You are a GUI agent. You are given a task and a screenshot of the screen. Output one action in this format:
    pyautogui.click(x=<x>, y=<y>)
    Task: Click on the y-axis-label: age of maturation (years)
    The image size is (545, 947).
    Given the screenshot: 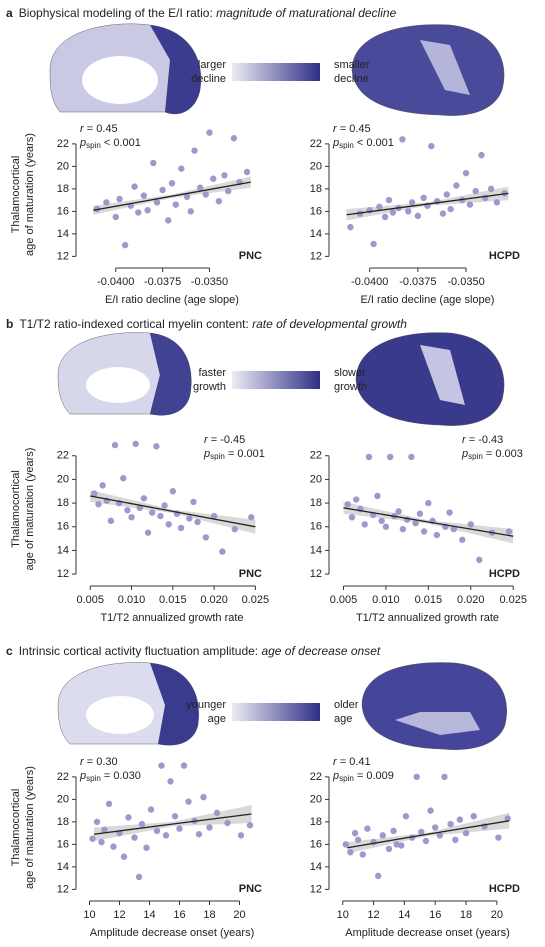 What is the action you would take?
    pyautogui.click(x=30, y=509)
    